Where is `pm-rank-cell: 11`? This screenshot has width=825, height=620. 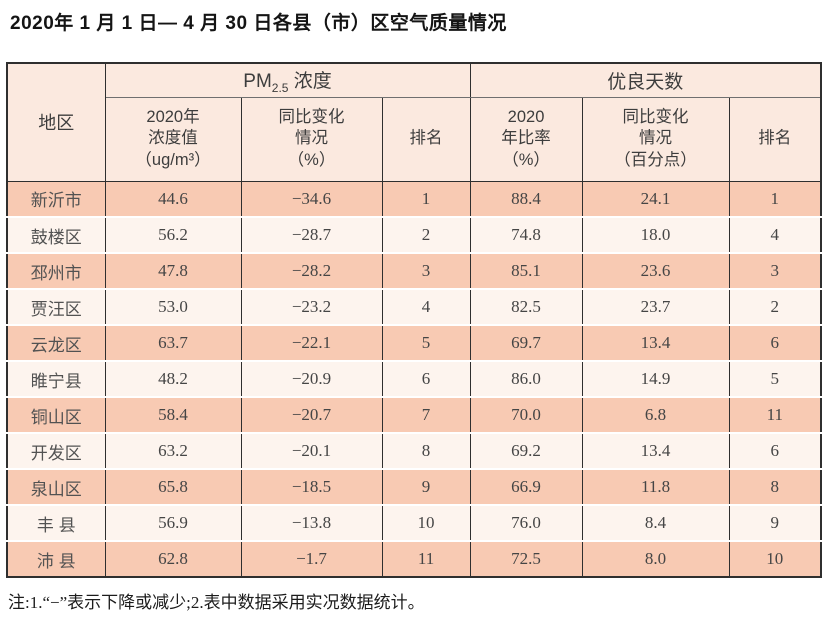
pm-rank-cell: 11 is located at coordinates (426, 559).